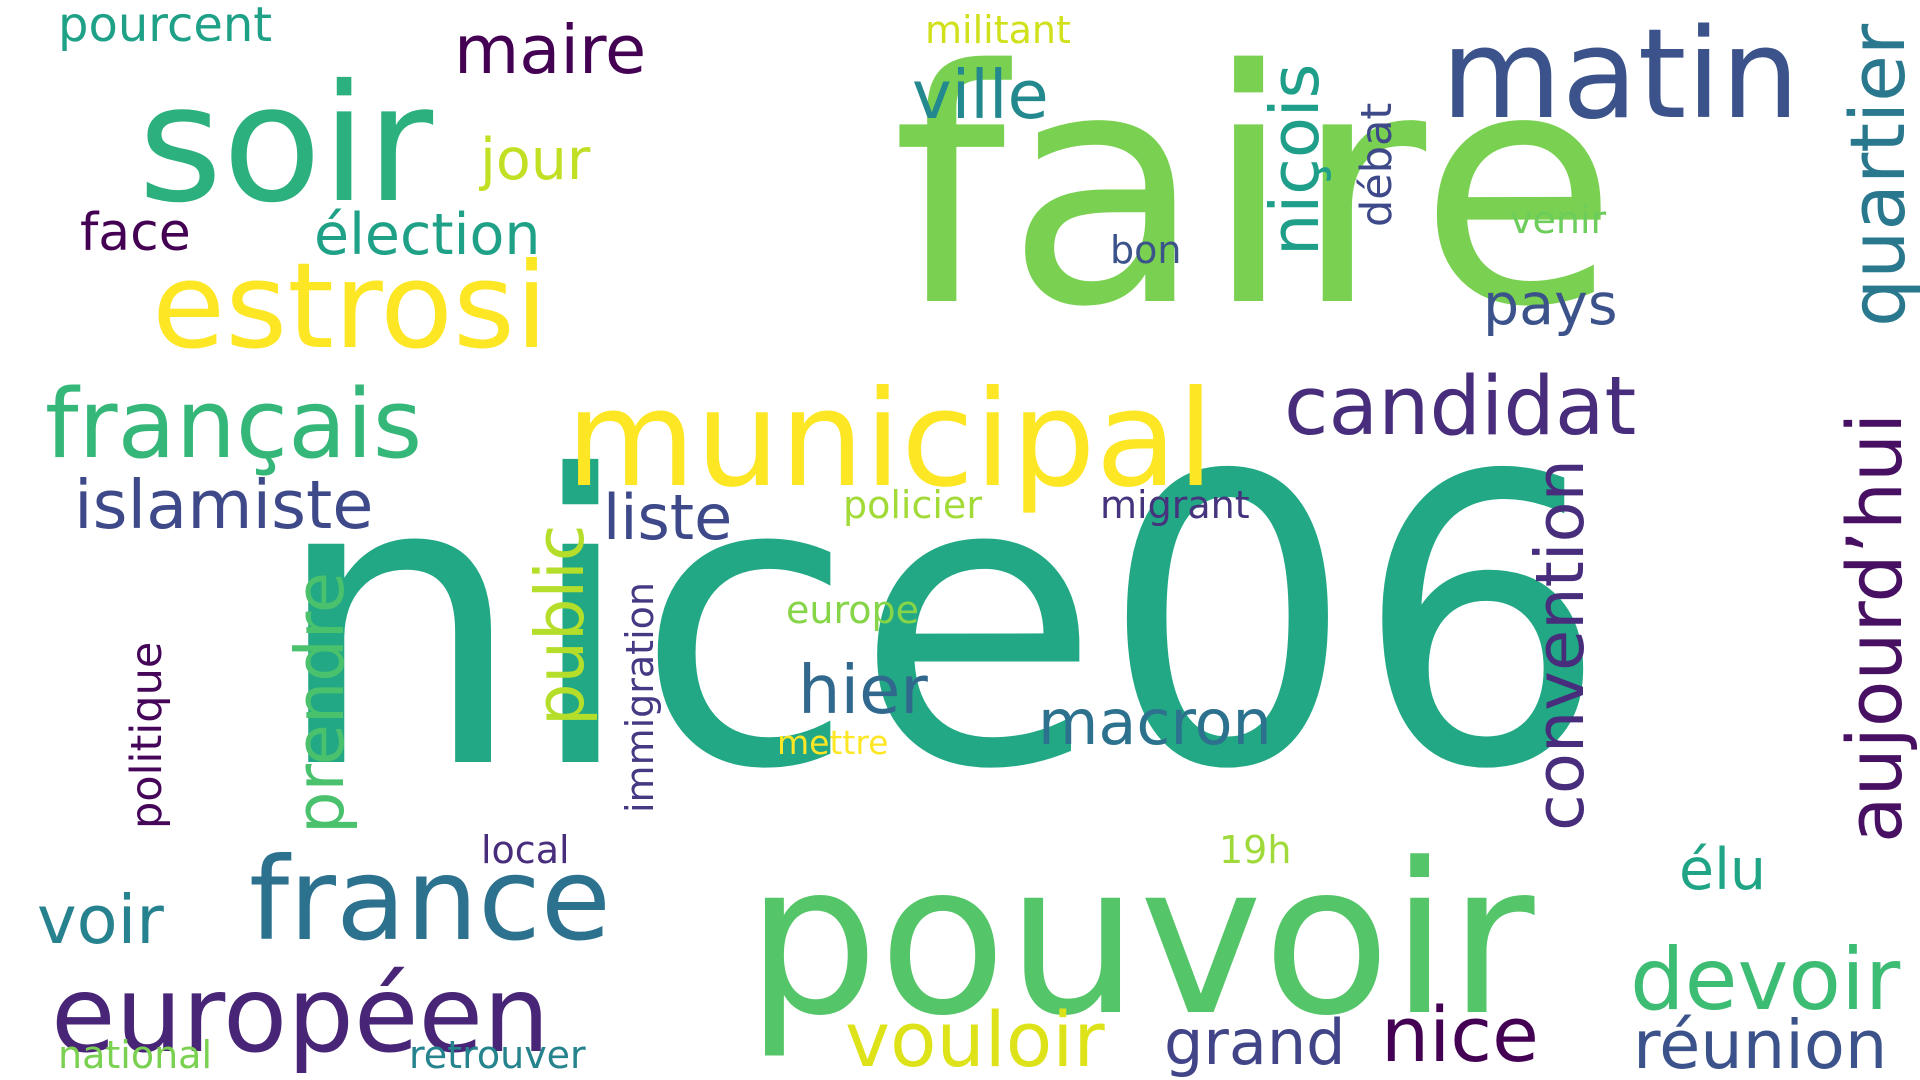 This screenshot has width=1920, height=1080. I want to click on word-national: national, so click(135, 1055).